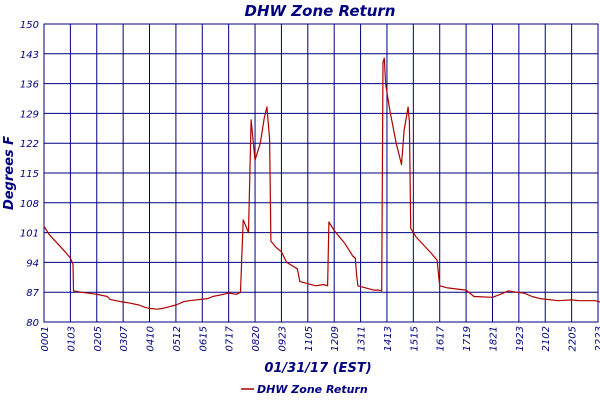 This screenshot has height=400, width=600. What do you see at coordinates (29, 114) in the screenshot?
I see `y-tick-label: 129` at bounding box center [29, 114].